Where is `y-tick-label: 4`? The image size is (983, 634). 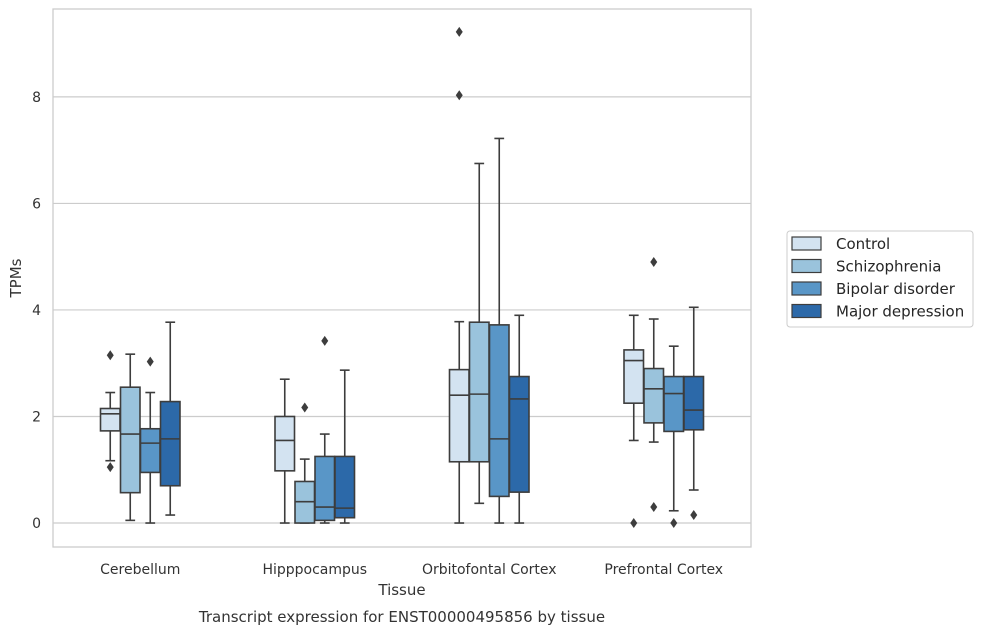 y-tick-label: 4 is located at coordinates (36, 311).